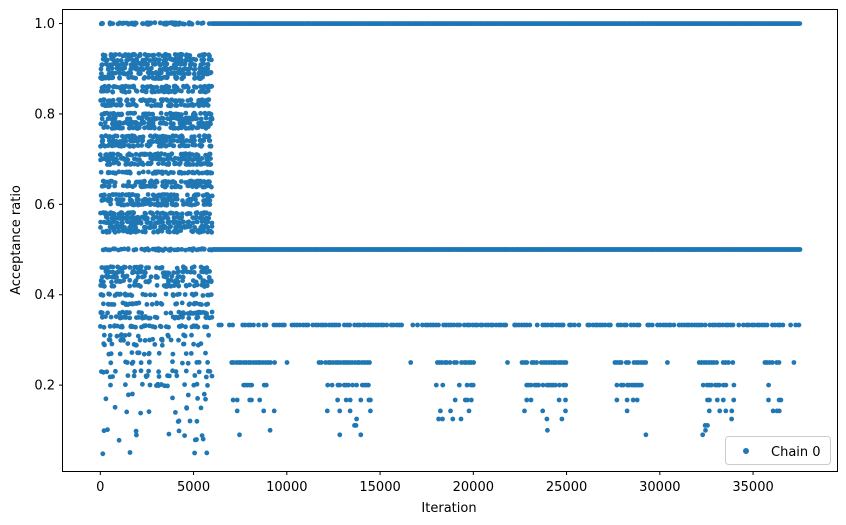 The width and height of the screenshot is (846, 525). Describe the element at coordinates (746, 451) in the screenshot. I see `legend-marker` at that location.